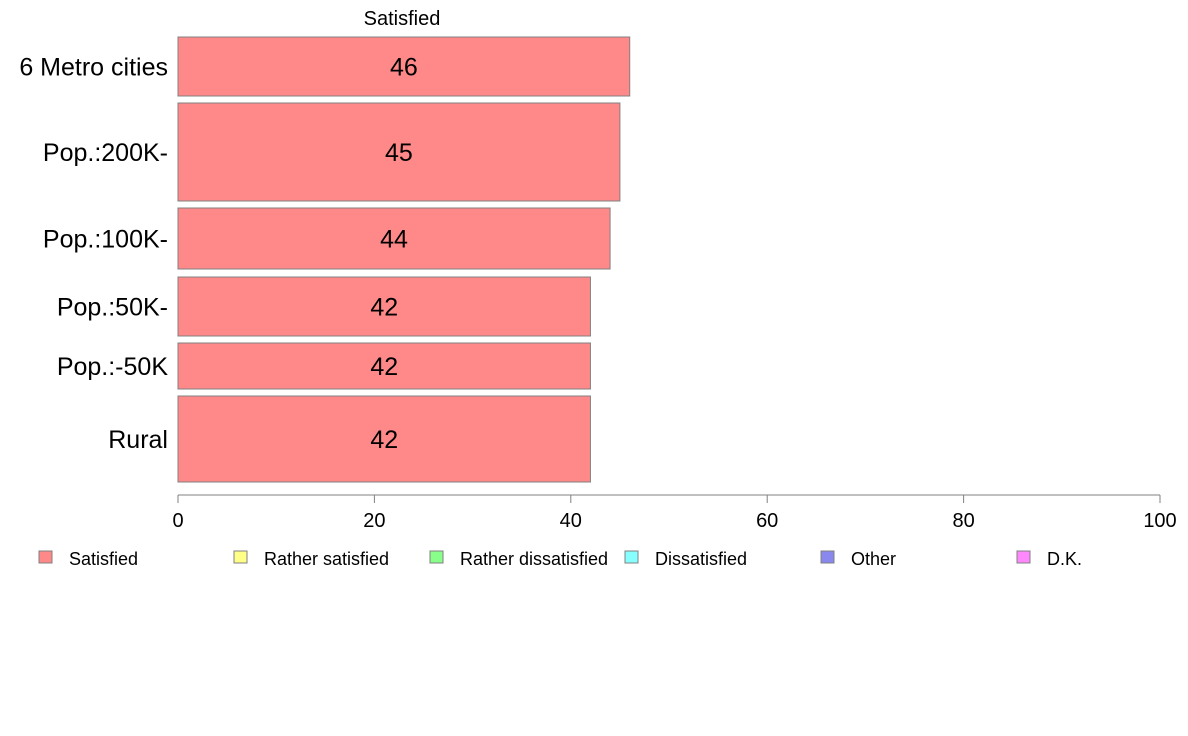  I want to click on category-label: Pop.:200K-, so click(105, 153).